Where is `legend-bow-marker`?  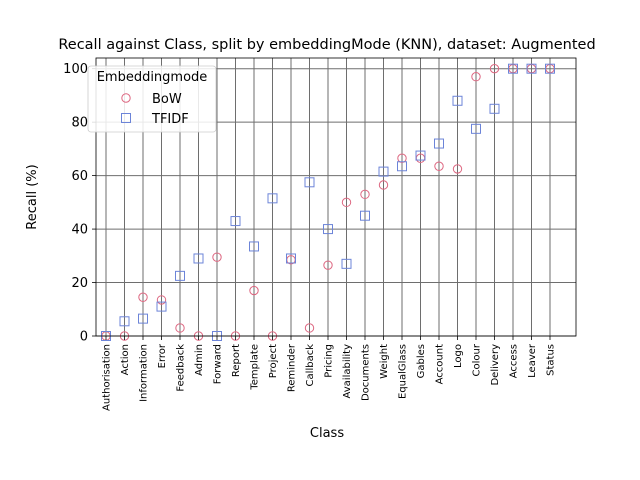
legend-bow-marker is located at coordinates (126, 98).